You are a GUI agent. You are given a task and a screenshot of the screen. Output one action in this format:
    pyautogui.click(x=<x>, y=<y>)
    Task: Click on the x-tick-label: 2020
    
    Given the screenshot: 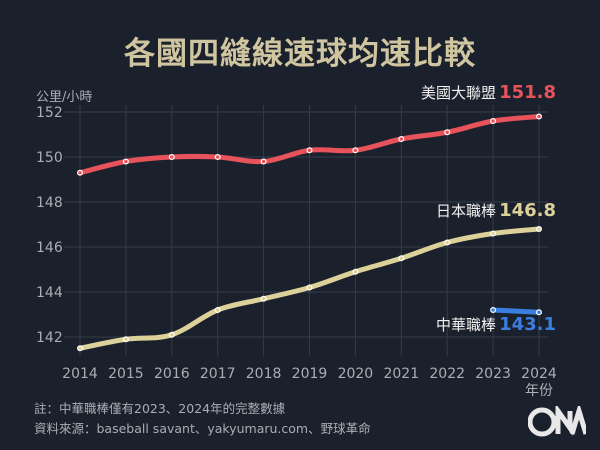 What is the action you would take?
    pyautogui.click(x=356, y=374)
    